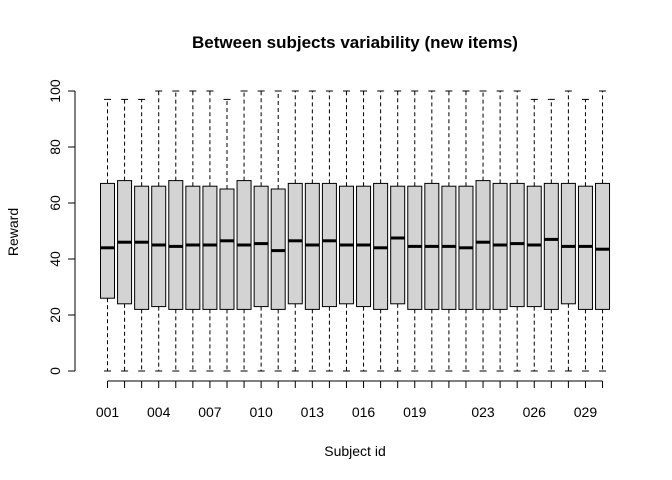  Describe the element at coordinates (313, 412) in the screenshot. I see `x-tick-label: 013` at that location.